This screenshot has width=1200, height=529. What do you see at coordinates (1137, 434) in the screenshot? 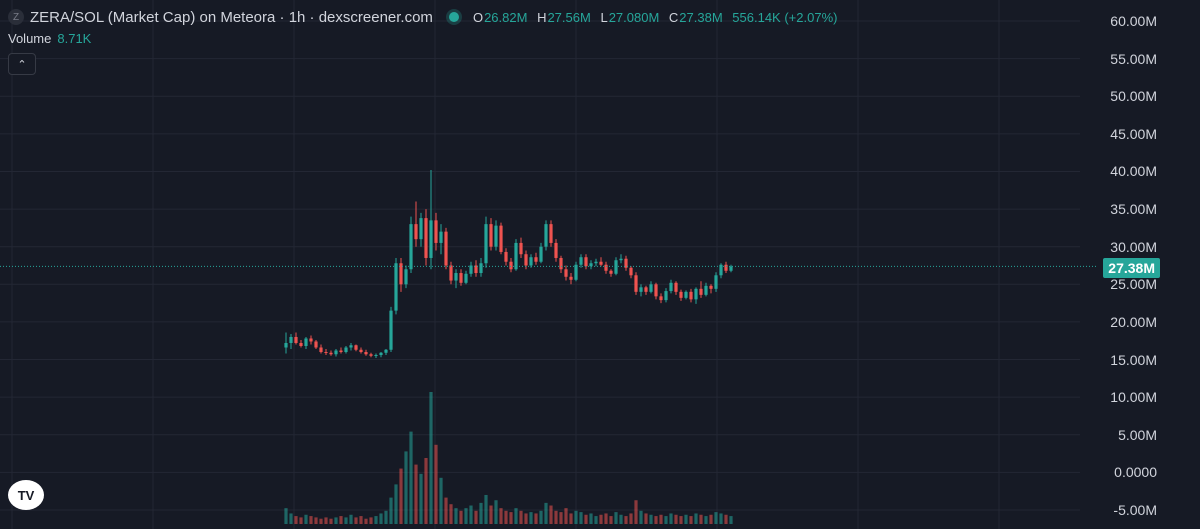
I see `price-tick-label: 5.00M` at bounding box center [1137, 434].